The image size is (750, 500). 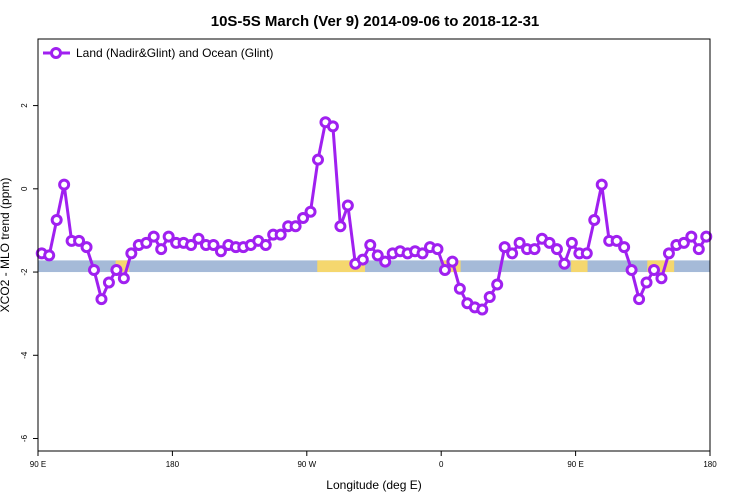 I want to click on y-tick-label: -2, so click(x=24, y=272).